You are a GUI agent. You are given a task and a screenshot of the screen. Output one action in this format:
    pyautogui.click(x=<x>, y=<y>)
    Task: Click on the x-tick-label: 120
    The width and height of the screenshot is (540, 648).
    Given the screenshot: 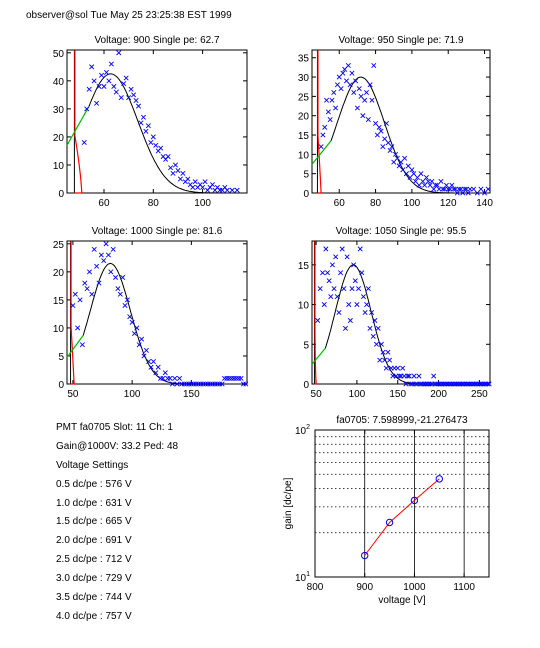 What is the action you would take?
    pyautogui.click(x=448, y=203)
    